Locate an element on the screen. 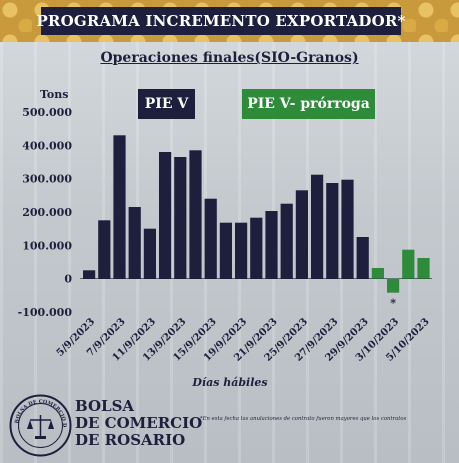 This screenshot has height=463, width=459. org-name-line-3: DE ROSARIO is located at coordinates (130, 440).